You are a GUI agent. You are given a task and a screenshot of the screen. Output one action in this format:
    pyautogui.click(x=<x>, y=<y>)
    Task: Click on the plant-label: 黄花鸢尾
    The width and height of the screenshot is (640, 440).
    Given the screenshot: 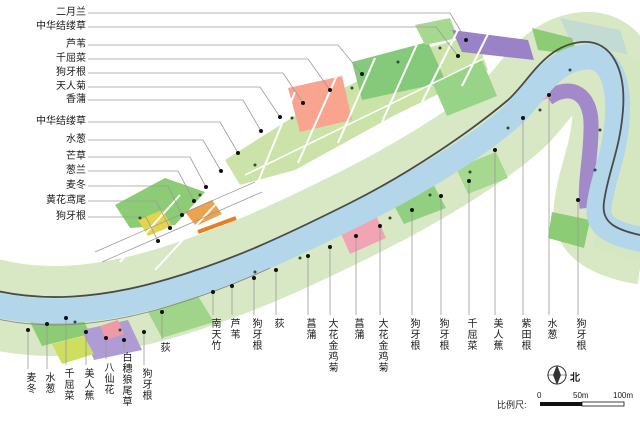 What is the action you would take?
    pyautogui.click(x=66, y=200)
    